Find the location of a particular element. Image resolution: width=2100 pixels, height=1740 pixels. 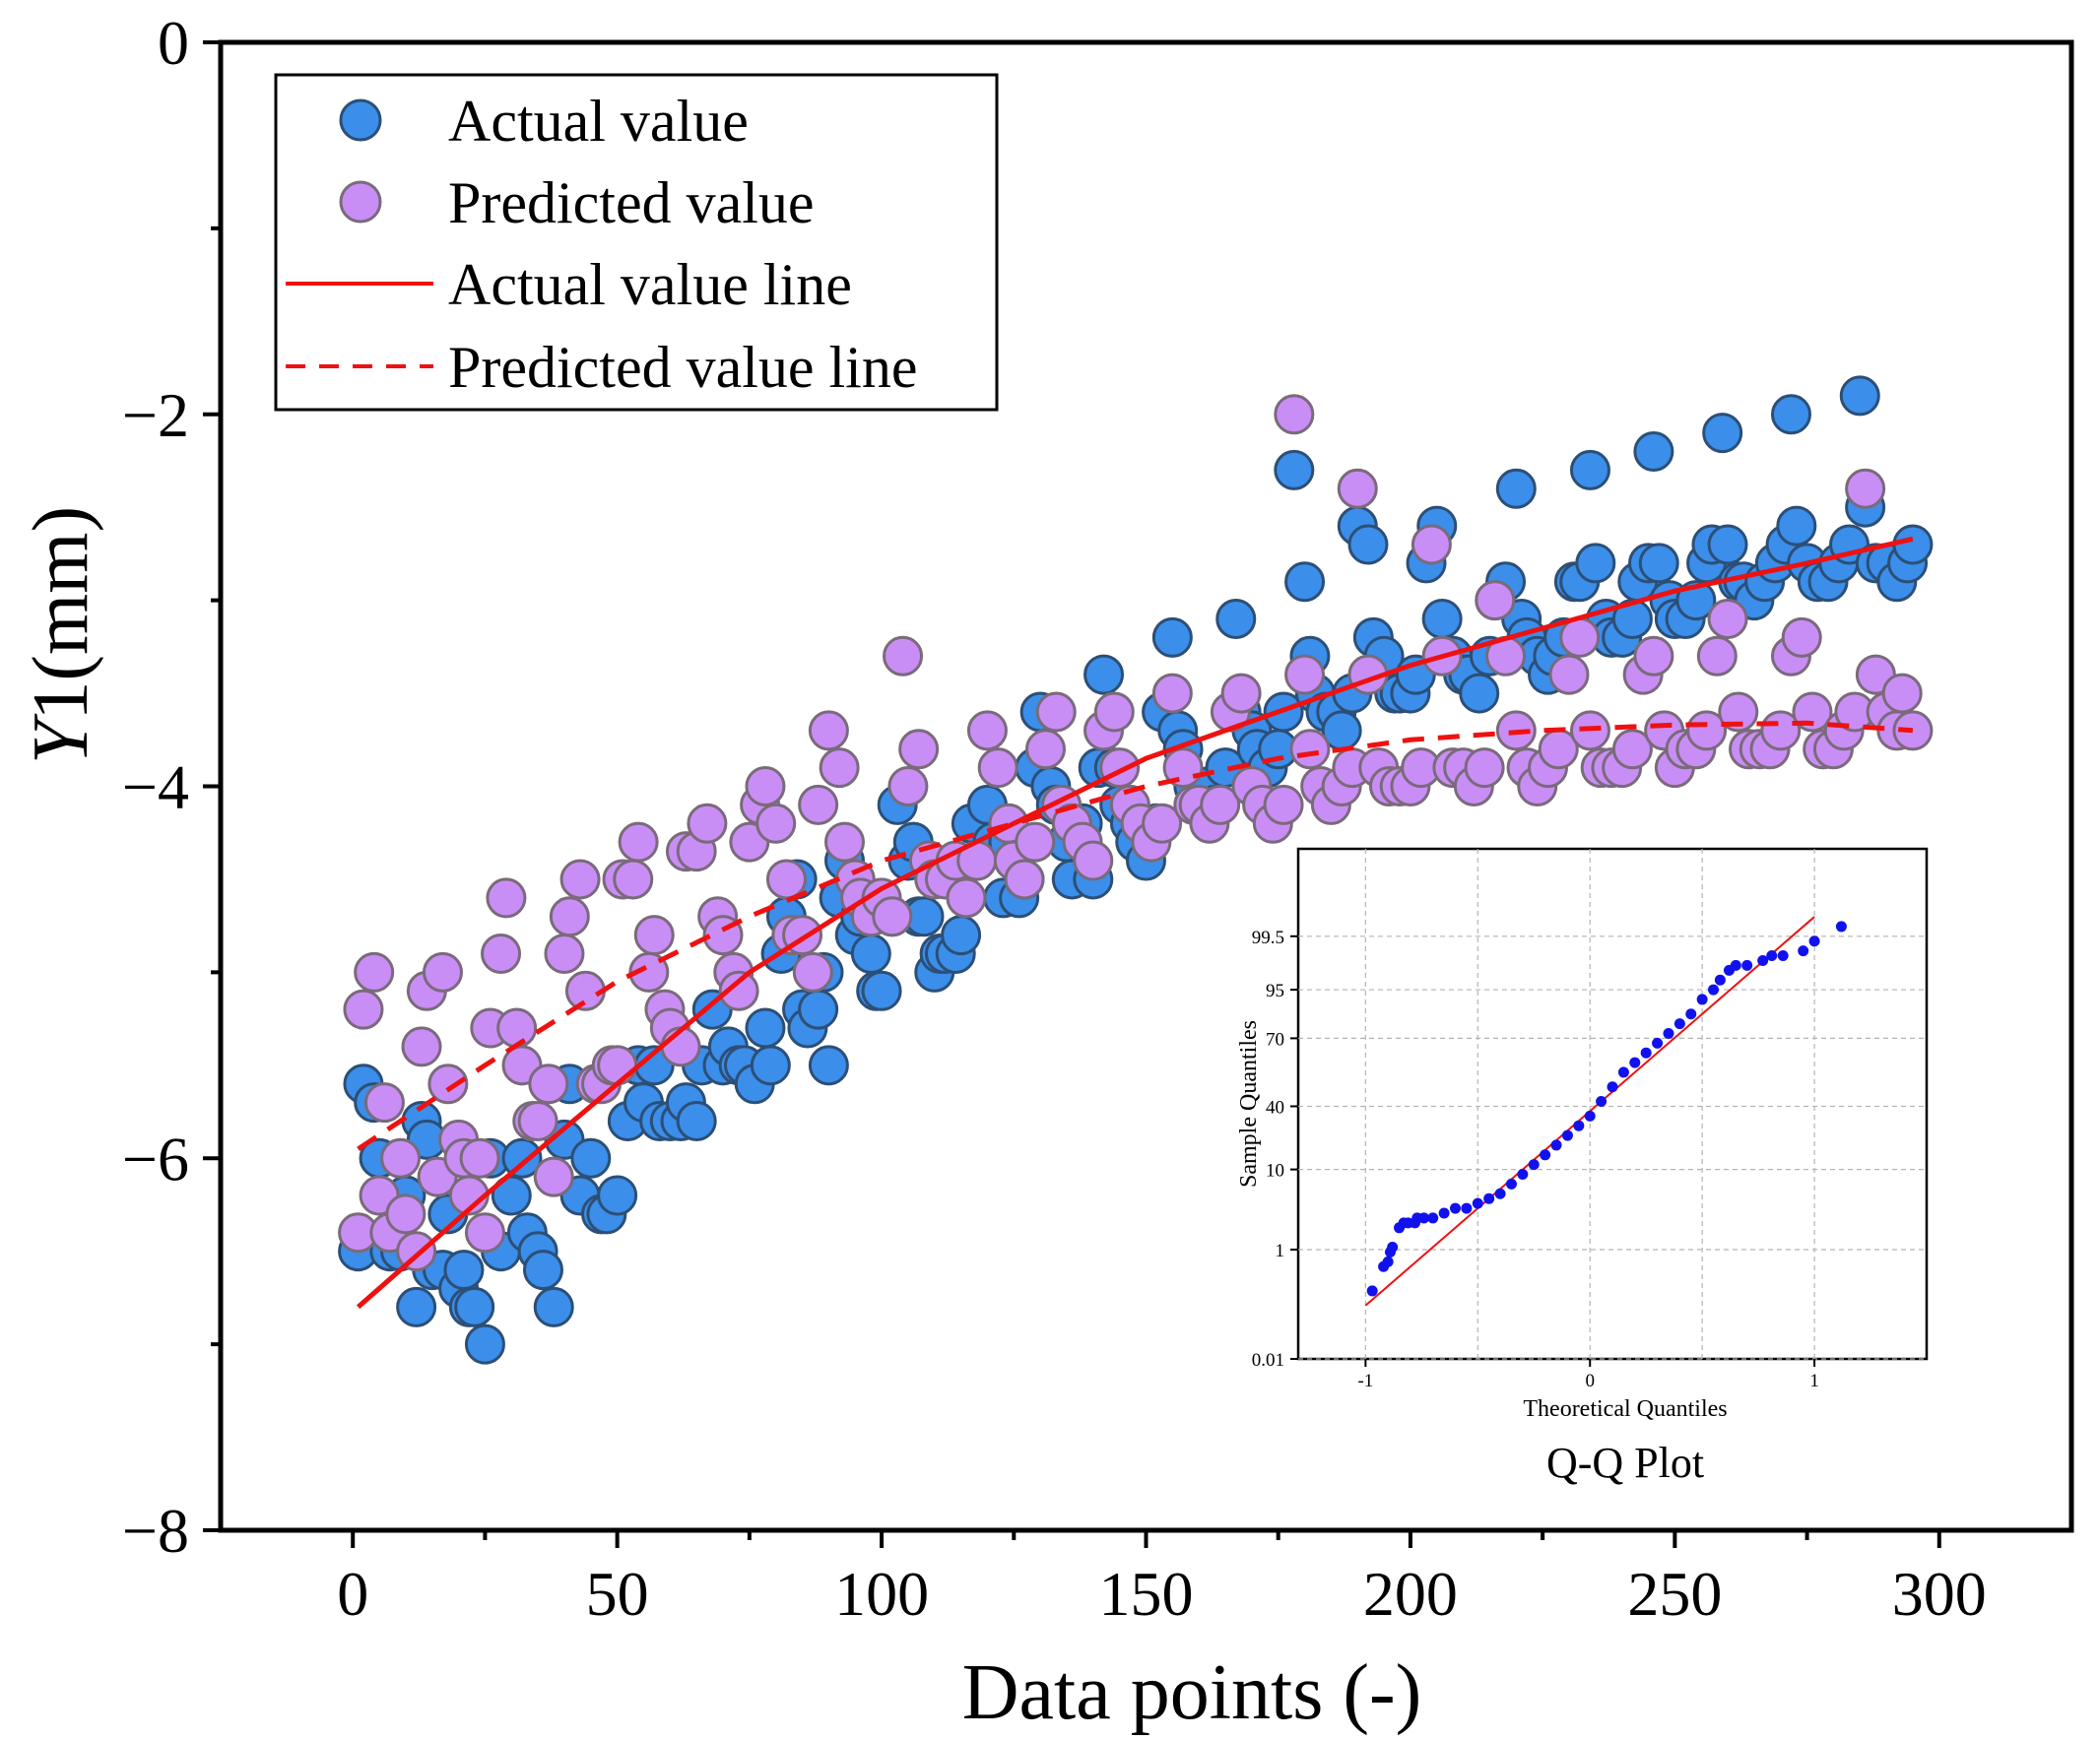

qq-y-tick-label: 99.5 is located at coordinates (1268, 938).